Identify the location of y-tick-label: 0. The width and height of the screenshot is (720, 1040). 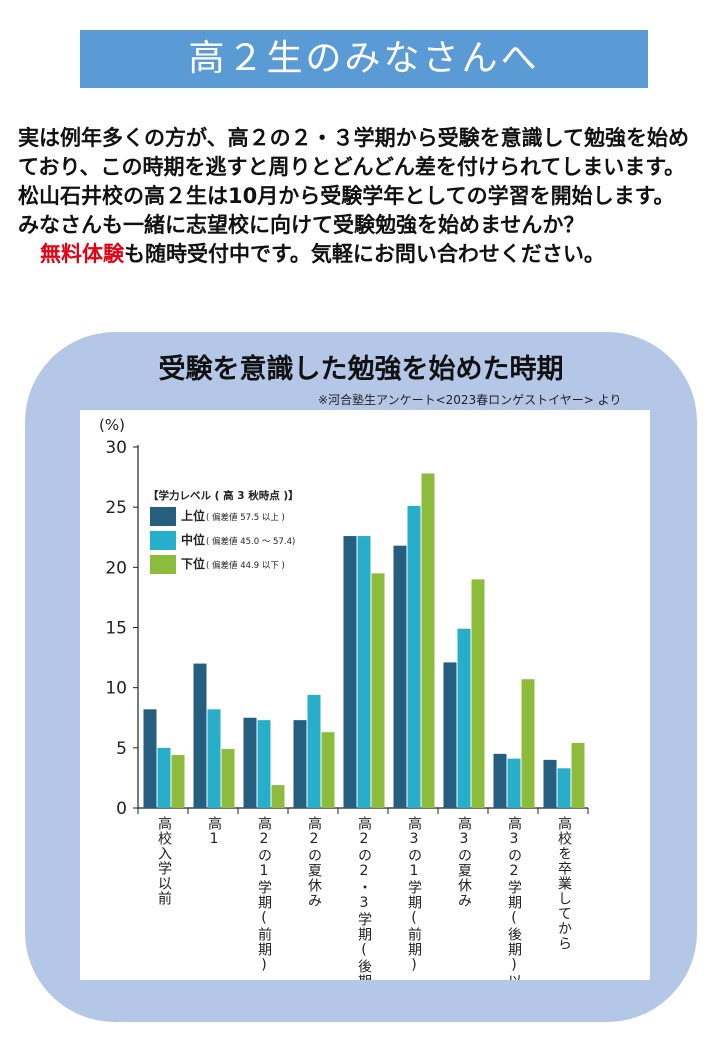
(121, 809).